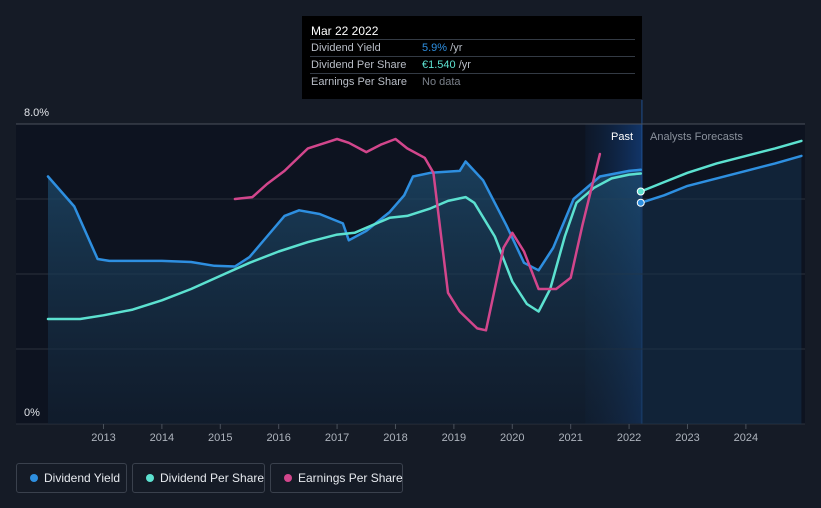 The image size is (821, 508). I want to click on x-tick-label: 2023, so click(687, 438).